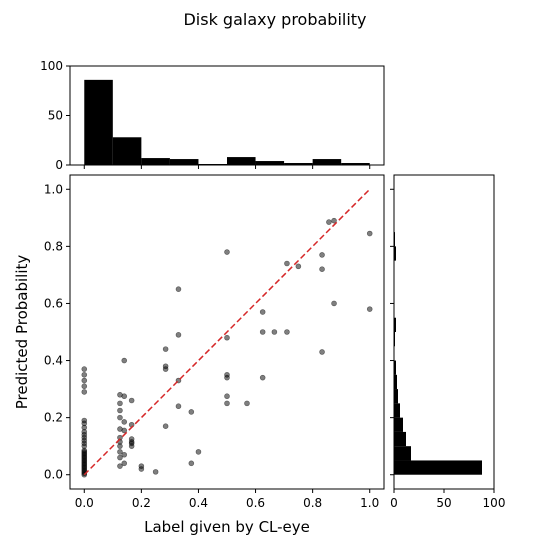 This screenshot has height=550, width=550. Describe the element at coordinates (227, 527) in the screenshot. I see `x-axis-title: Label given by CL-eye` at that location.